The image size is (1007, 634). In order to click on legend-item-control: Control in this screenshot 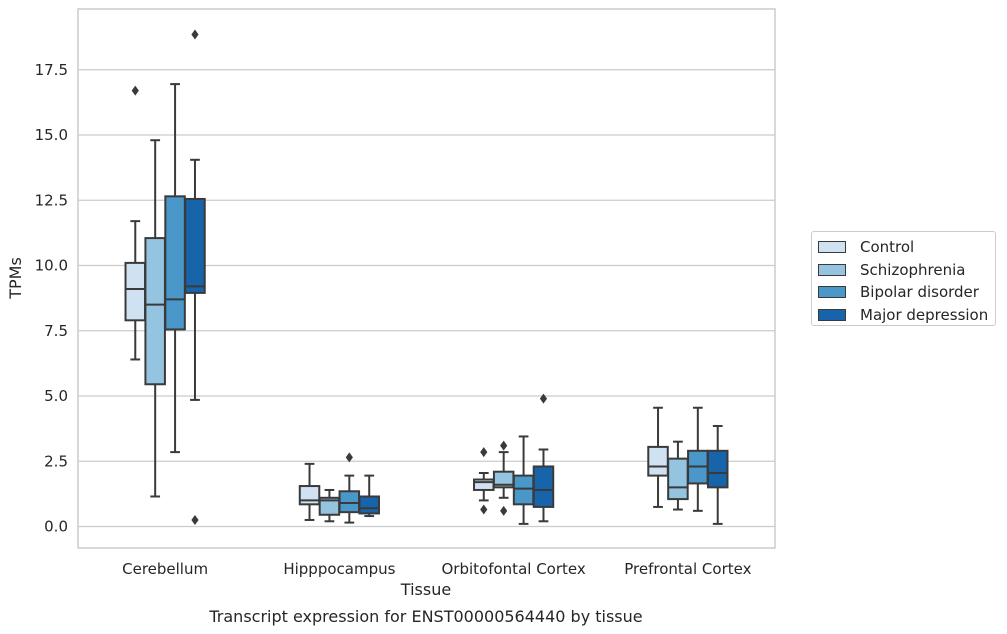, I will do `click(903, 247)`.